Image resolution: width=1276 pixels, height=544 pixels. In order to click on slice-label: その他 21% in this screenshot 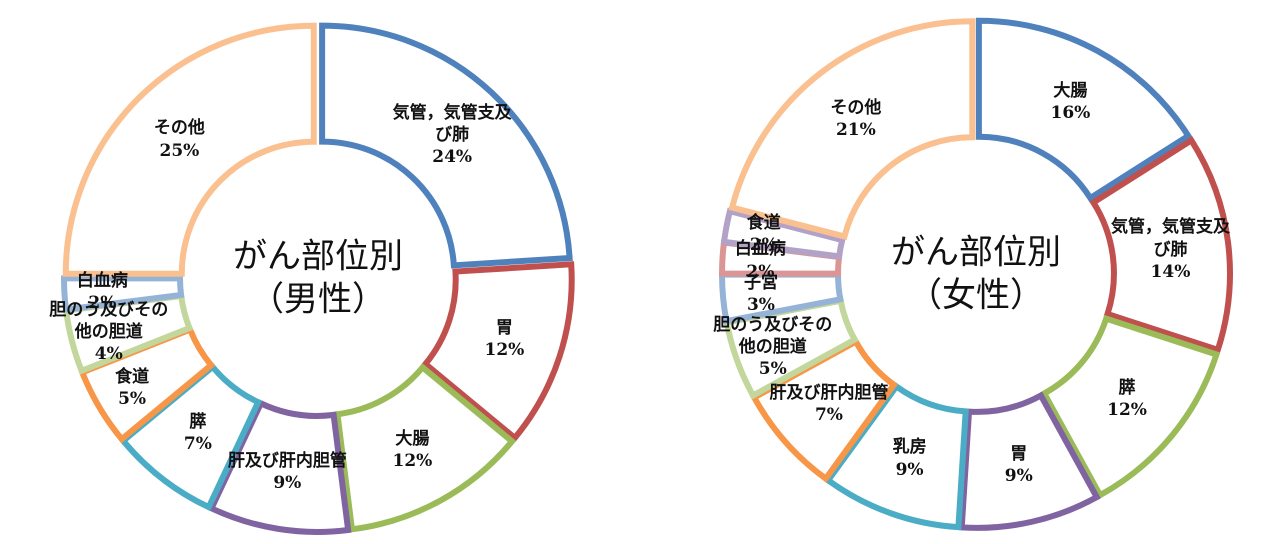, I will do `click(856, 119)`.